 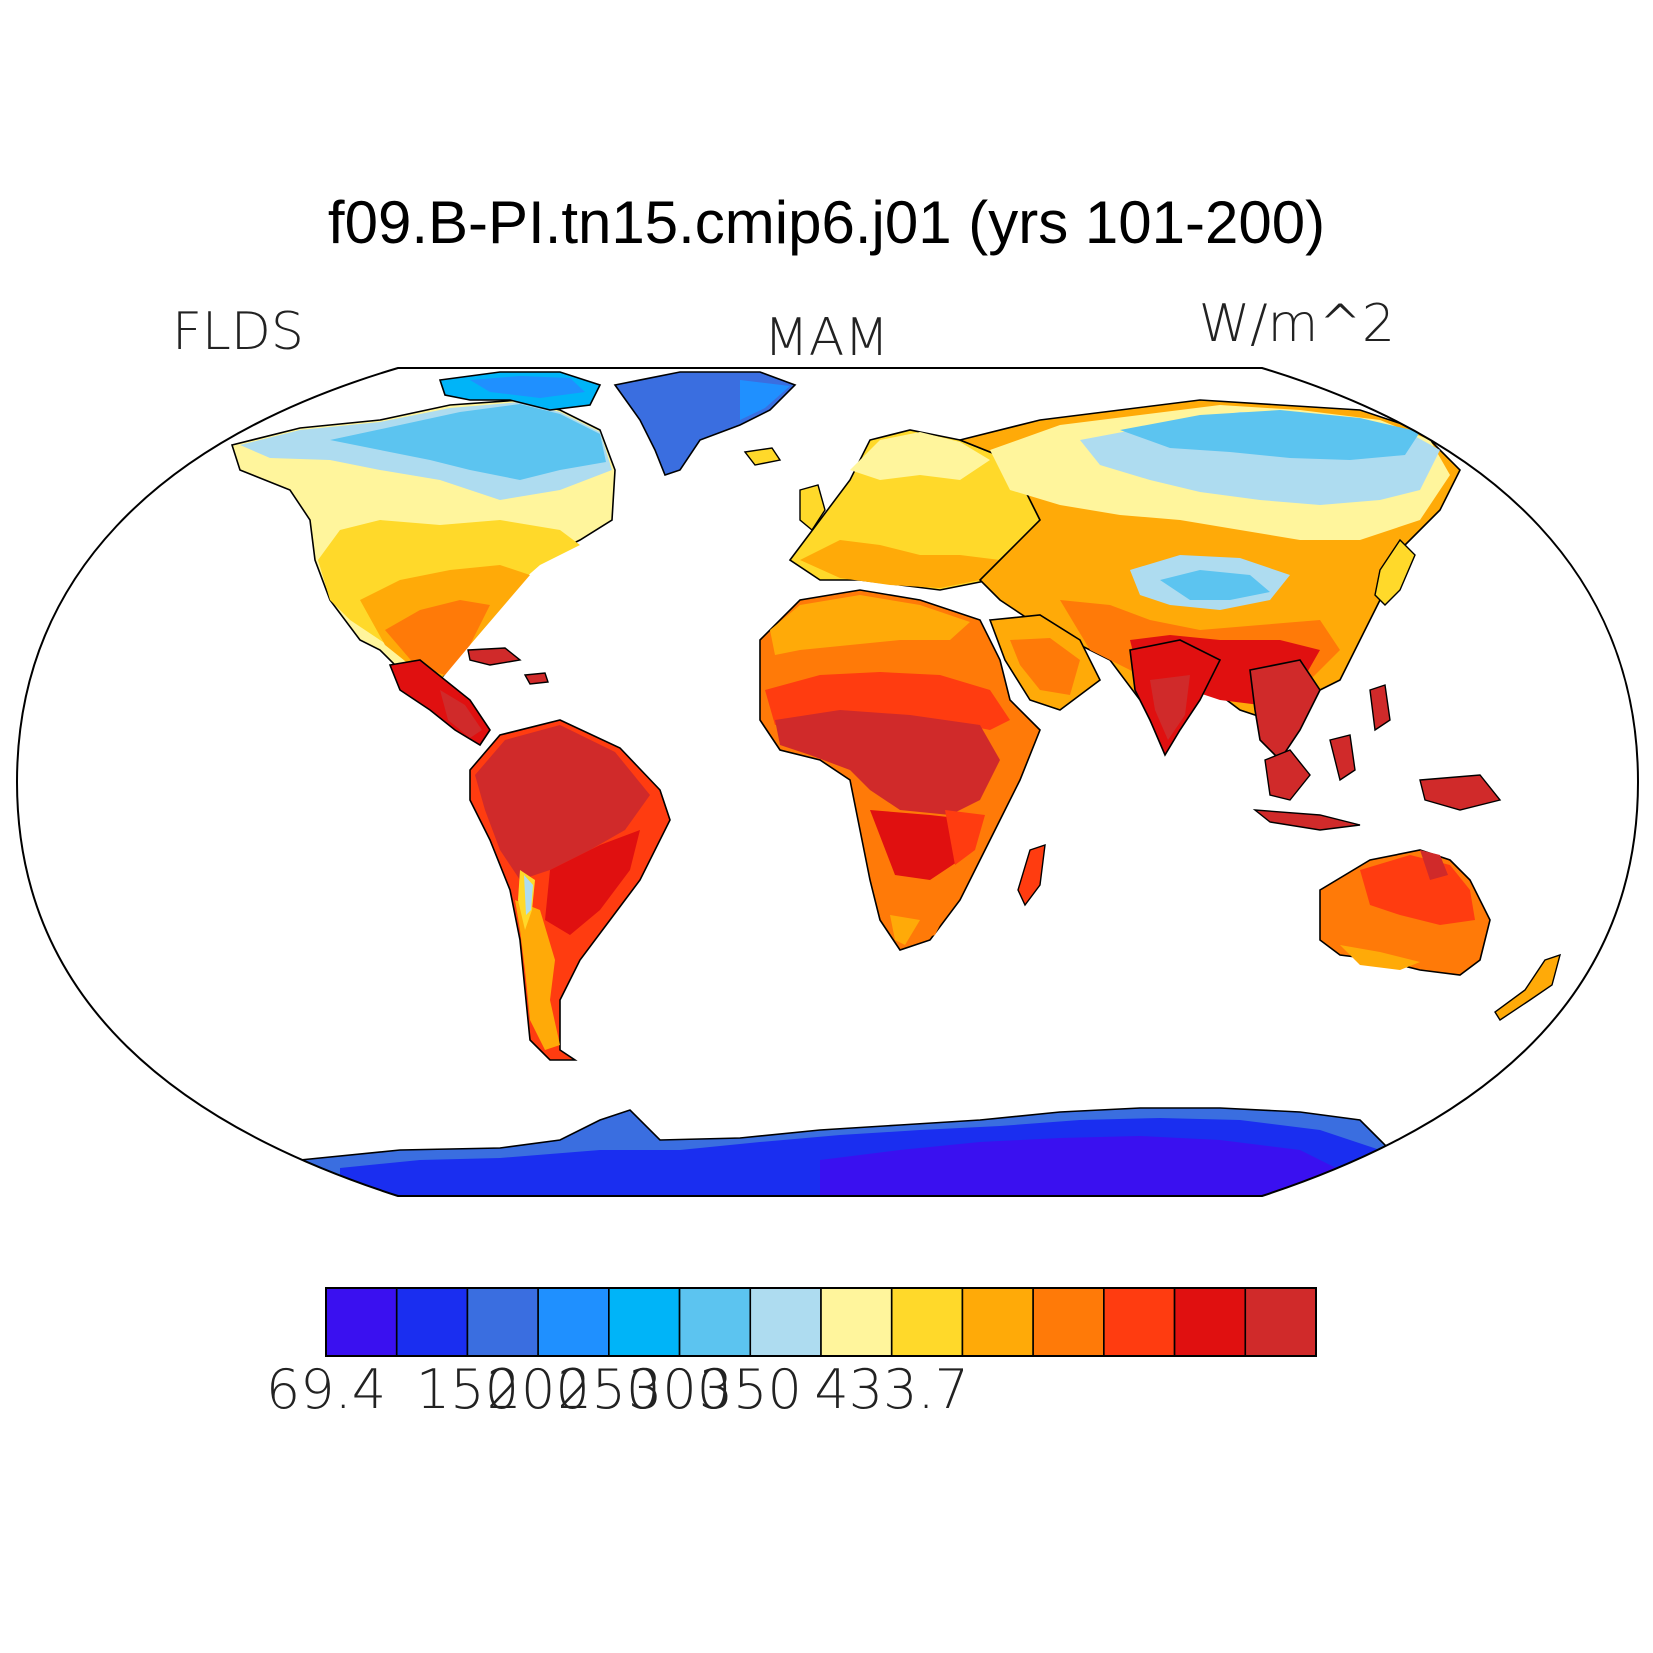 What do you see at coordinates (891, 1389) in the screenshot?
I see `colorbar-tick-label: 433.7` at bounding box center [891, 1389].